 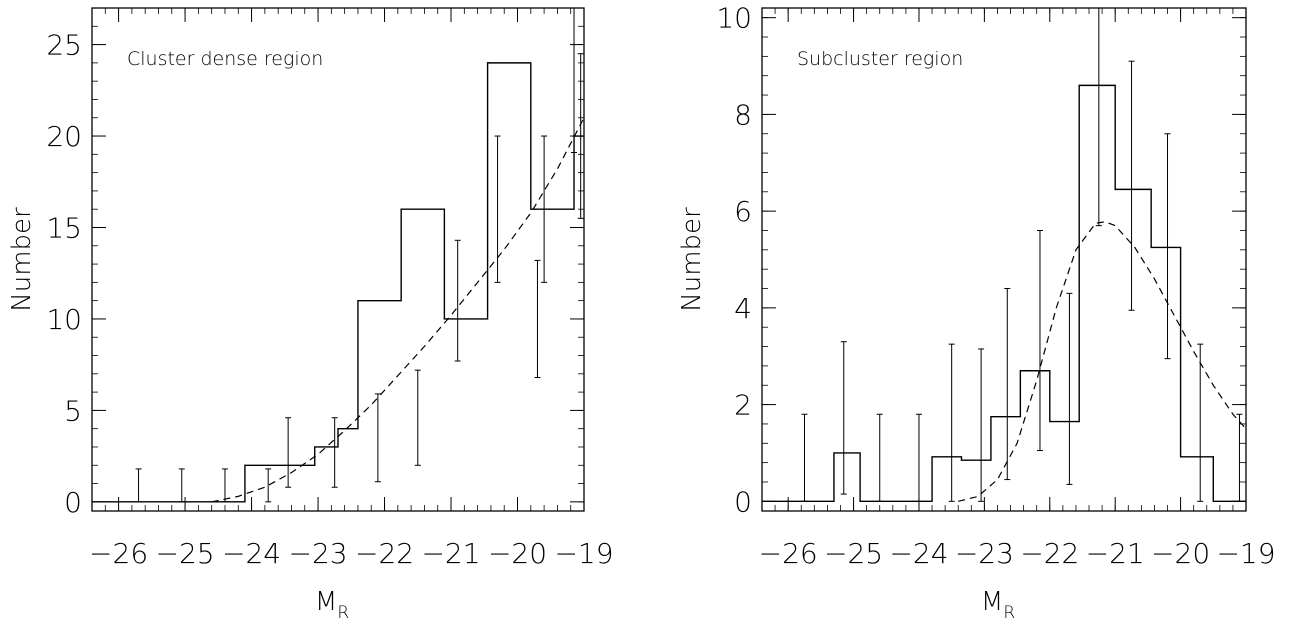 What do you see at coordinates (73, 410) in the screenshot?
I see `y-tick-label: 5` at bounding box center [73, 410].